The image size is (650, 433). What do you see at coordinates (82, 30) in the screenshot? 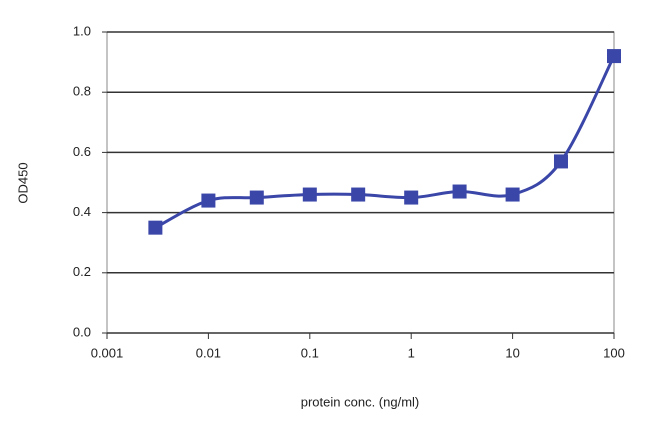
I see `y-tick-label: 1.0` at bounding box center [82, 30].